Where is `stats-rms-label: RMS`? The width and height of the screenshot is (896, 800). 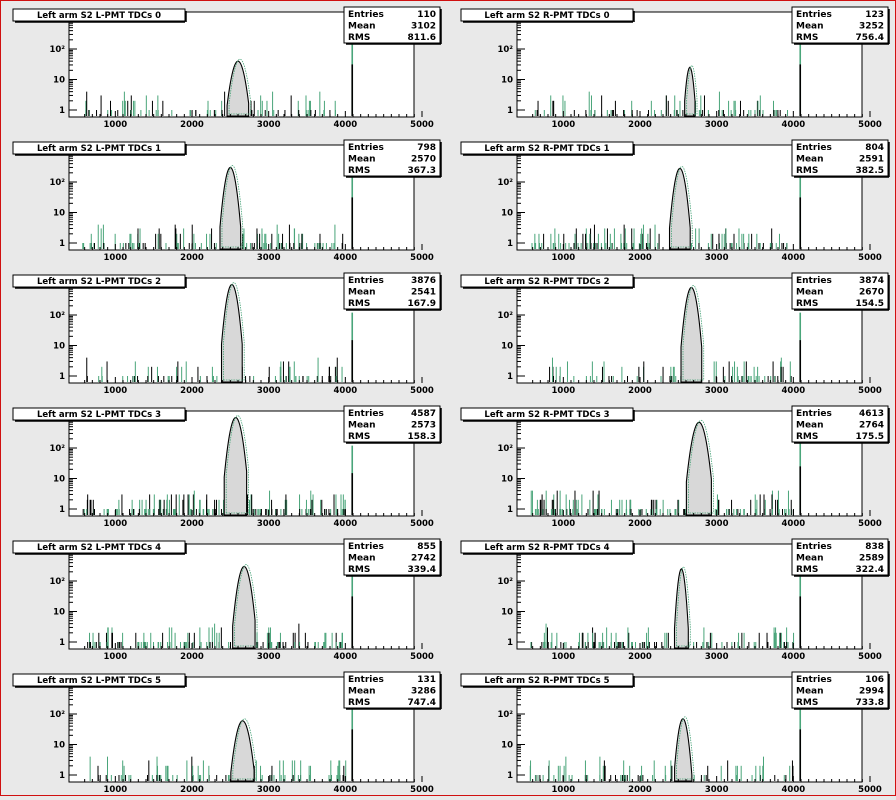 stats-rms-label: RMS is located at coordinates (807, 38).